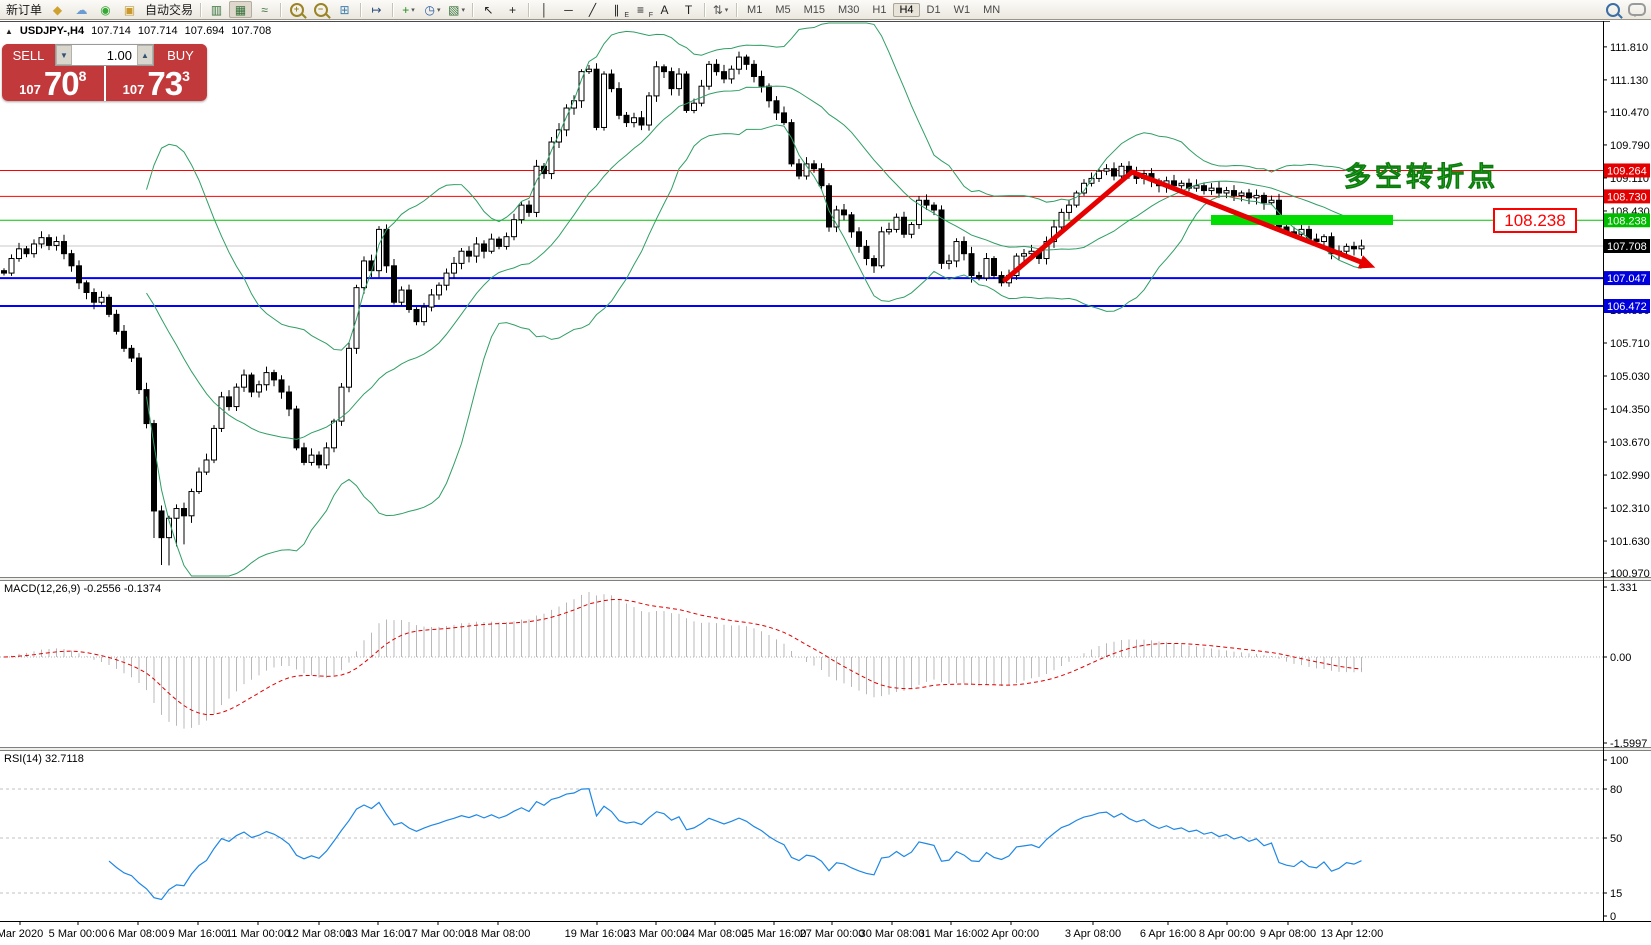  Describe the element at coordinates (879, 9) in the screenshot. I see `timeframe-h1: H1` at that location.